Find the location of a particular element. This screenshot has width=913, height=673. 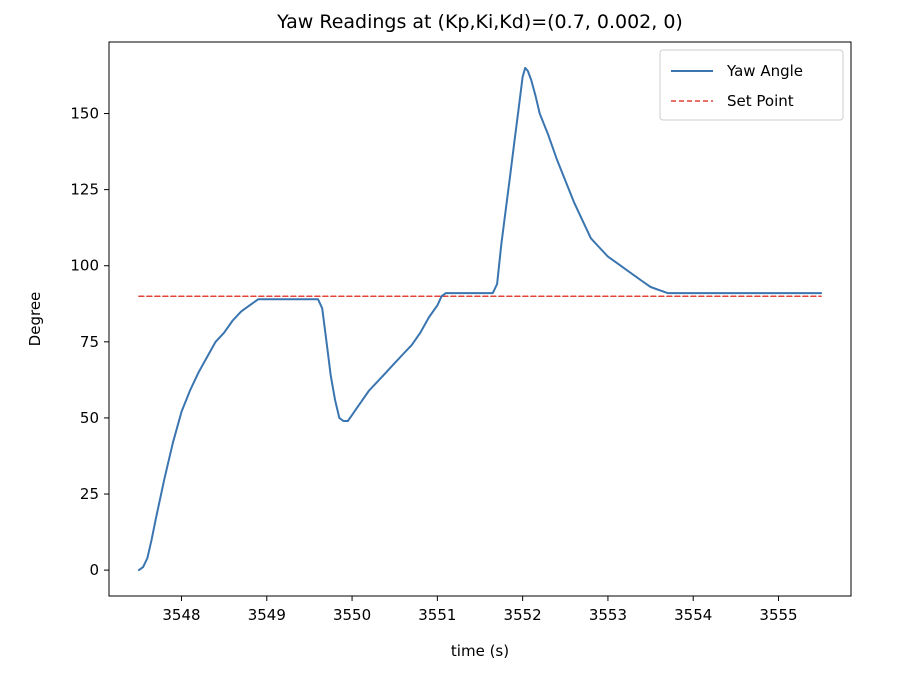

y-tick-label: 75 is located at coordinates (89, 342).